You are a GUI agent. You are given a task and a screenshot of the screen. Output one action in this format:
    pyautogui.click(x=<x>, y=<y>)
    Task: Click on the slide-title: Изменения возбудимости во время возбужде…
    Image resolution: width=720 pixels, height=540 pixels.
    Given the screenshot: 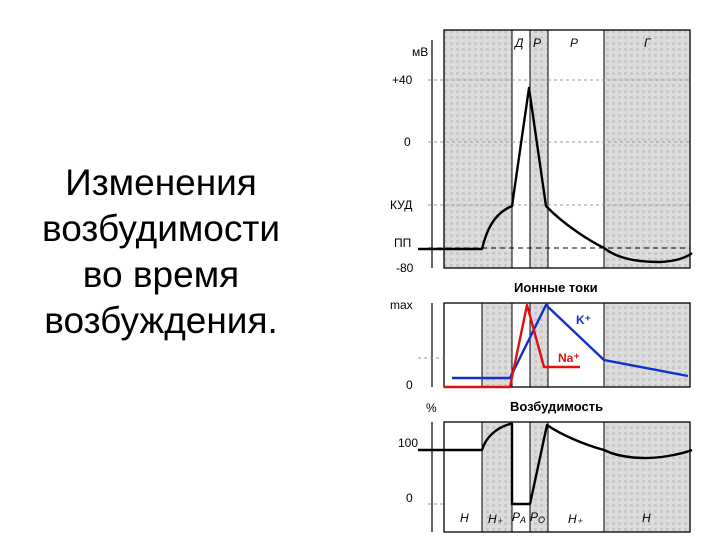 What is the action you would take?
    pyautogui.click(x=161, y=252)
    